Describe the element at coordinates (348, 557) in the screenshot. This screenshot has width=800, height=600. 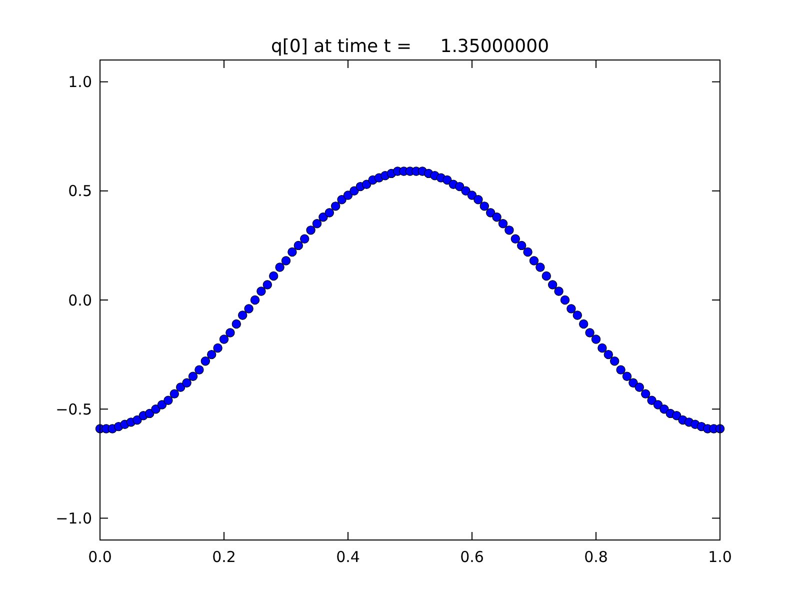
I see `x-tick-label: 0.4` at that location.